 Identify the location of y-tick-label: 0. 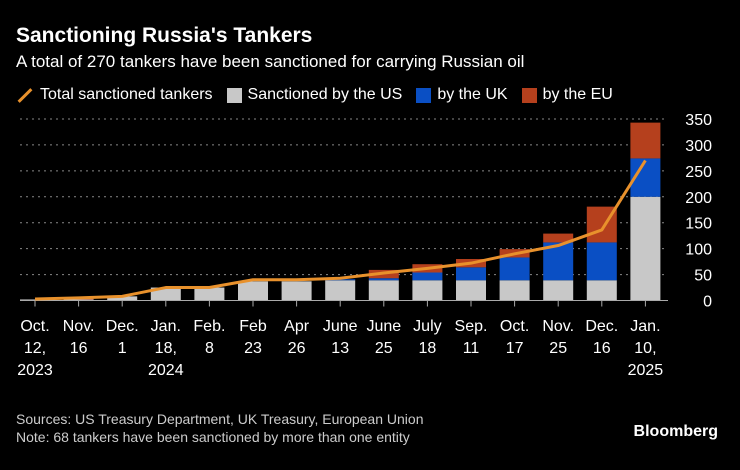
(707, 302).